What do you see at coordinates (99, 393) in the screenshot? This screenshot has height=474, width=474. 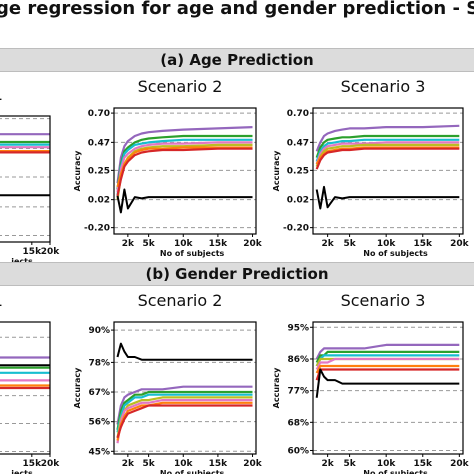 I see `y-tick-label: 67%` at bounding box center [99, 393].